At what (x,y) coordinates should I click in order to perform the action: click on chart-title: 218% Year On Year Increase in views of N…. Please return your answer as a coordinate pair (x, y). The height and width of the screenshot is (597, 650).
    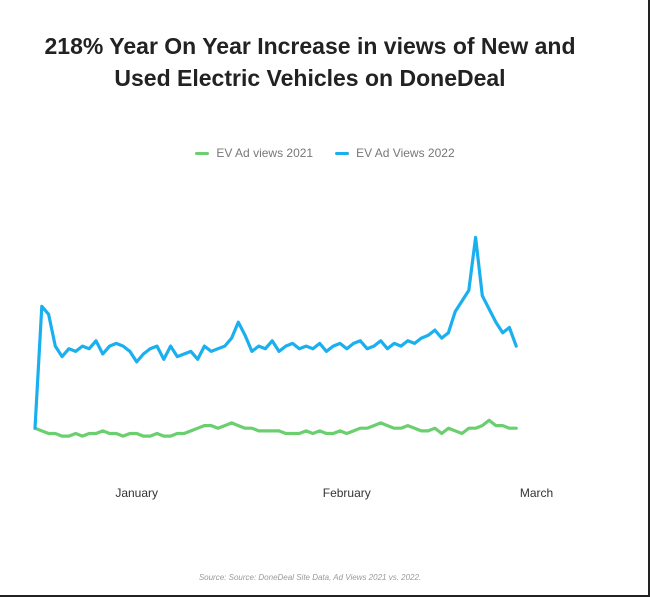
    Looking at the image, I should click on (310, 62).